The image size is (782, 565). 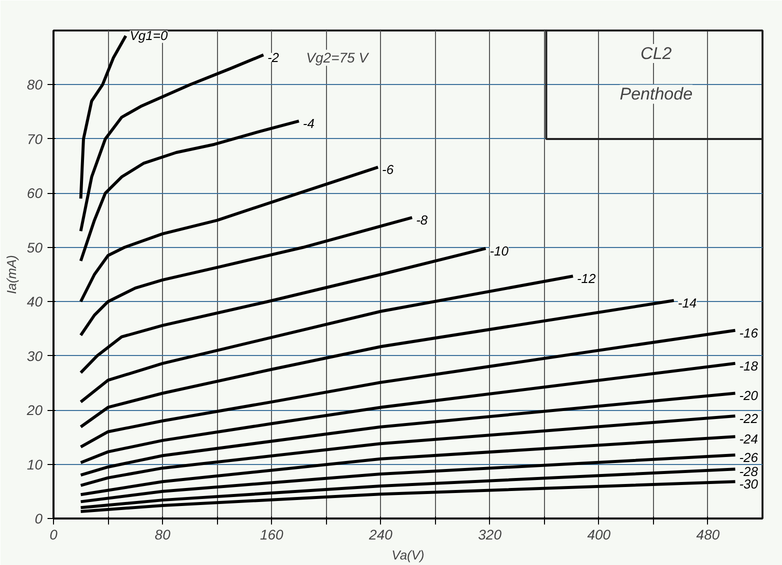 I want to click on series-label: -4, so click(x=308, y=124).